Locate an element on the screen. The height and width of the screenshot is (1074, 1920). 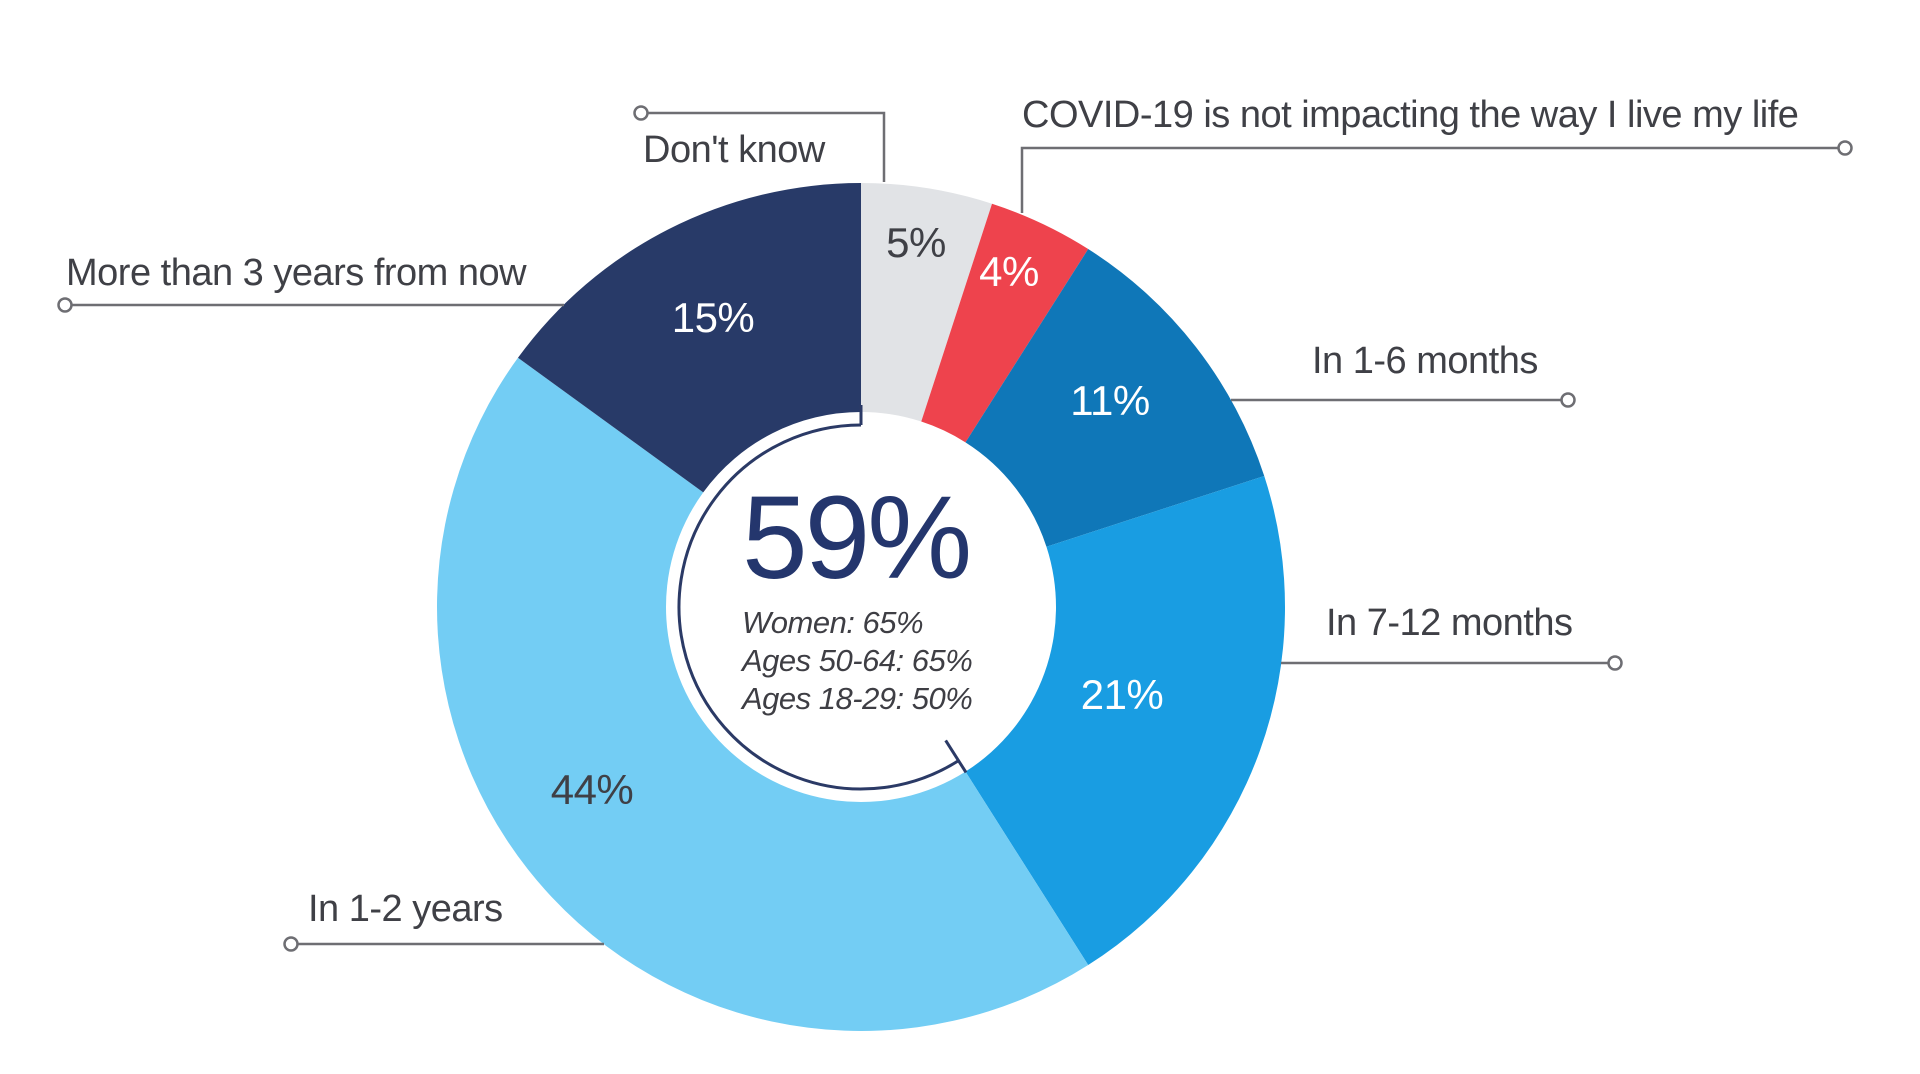
leader-covid-not-impacting is located at coordinates (1436, 176).